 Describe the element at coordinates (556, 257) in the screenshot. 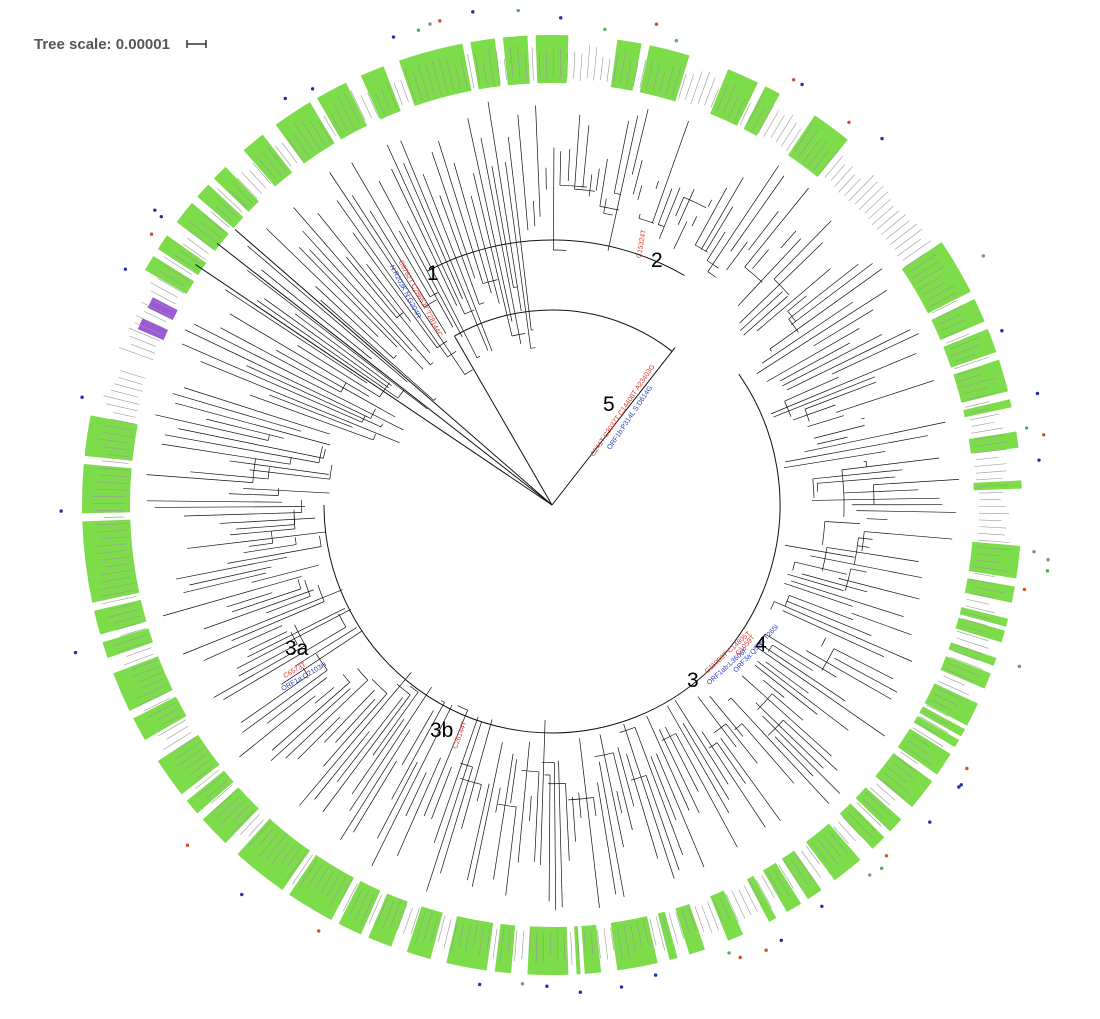

I see `backbone-arc-clade1` at that location.